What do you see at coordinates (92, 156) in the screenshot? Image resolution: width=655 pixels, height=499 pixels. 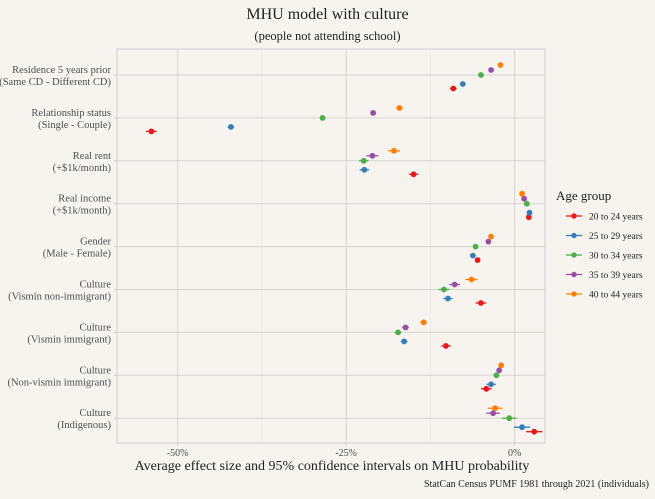 I see `y-tick-label-line1: Real rent` at bounding box center [92, 156].